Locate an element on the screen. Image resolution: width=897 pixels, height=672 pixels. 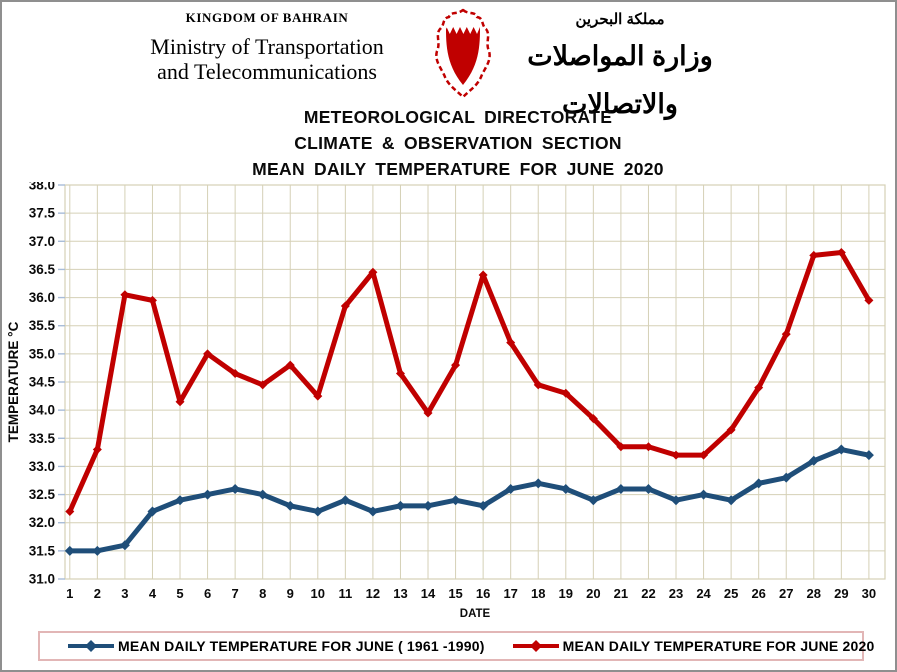
bahrain-coat-of-arms-icon is located at coordinates (463, 53).